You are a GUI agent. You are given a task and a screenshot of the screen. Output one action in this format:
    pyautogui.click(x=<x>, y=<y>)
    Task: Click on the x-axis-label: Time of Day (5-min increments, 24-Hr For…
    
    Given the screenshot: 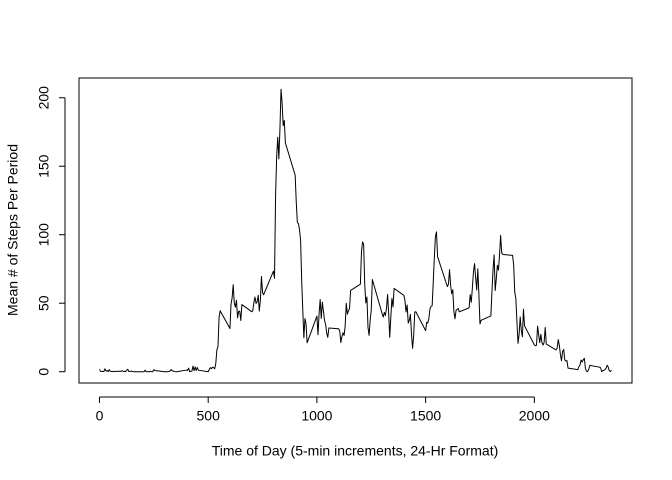 What is the action you would take?
    pyautogui.click(x=355, y=451)
    